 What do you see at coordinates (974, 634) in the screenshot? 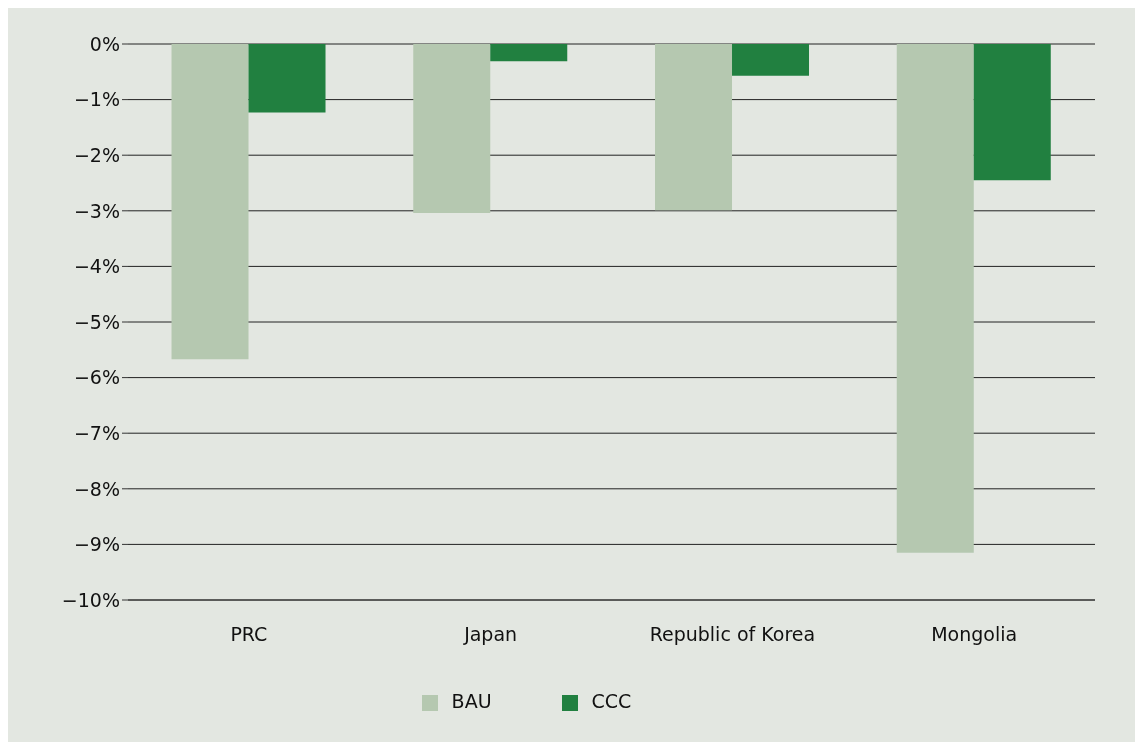
I see `x-tick-label: Mongolia` at bounding box center [974, 634].